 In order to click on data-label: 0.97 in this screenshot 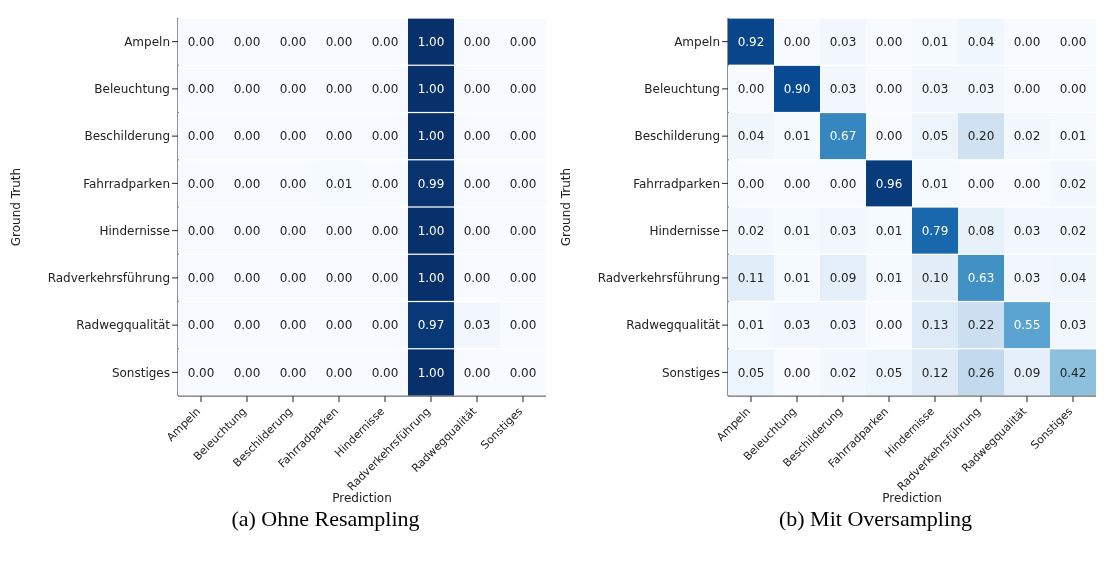, I will do `click(431, 325)`.